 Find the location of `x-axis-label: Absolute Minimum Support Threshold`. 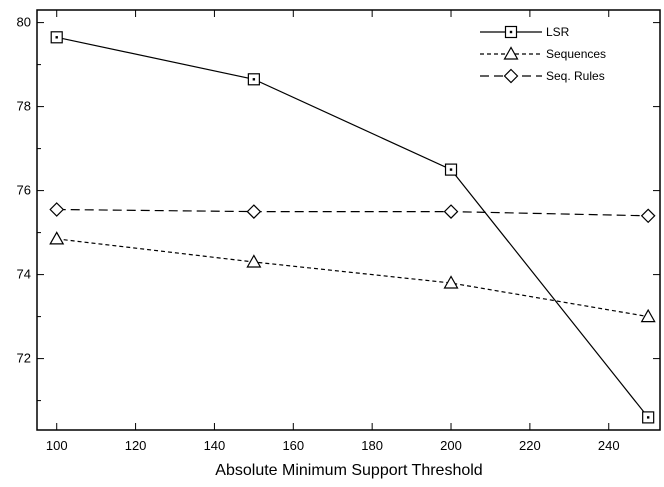

x-axis-label: Absolute Minimum Support Threshold is located at coordinates (348, 470).